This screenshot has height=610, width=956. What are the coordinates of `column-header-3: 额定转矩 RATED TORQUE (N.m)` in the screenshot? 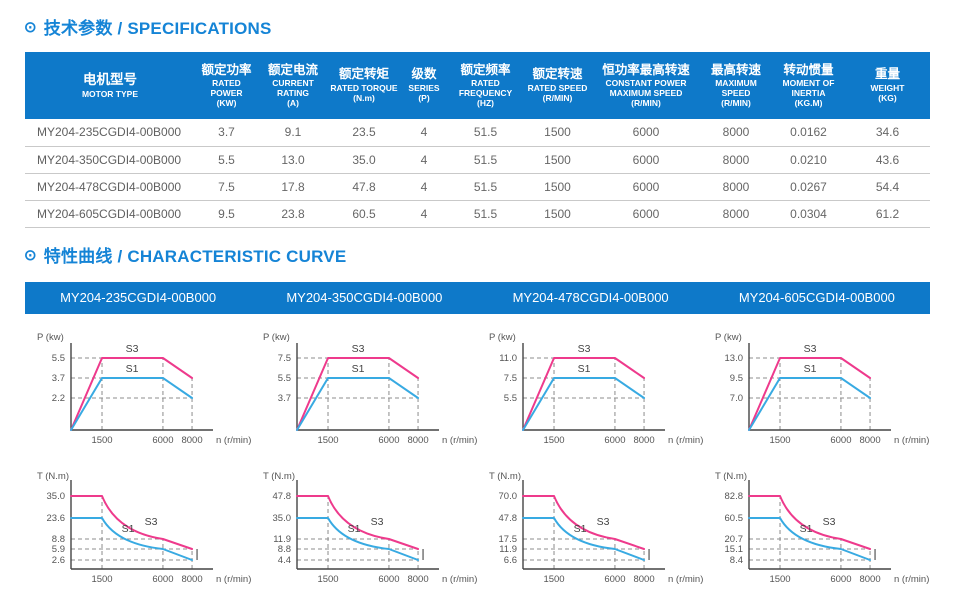 It's located at (364, 85).